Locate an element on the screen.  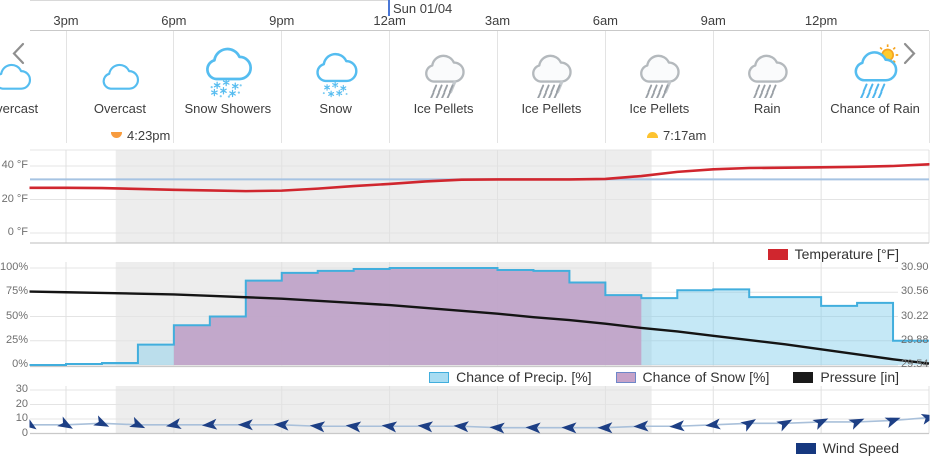
rain-icon is located at coordinates (767, 73).